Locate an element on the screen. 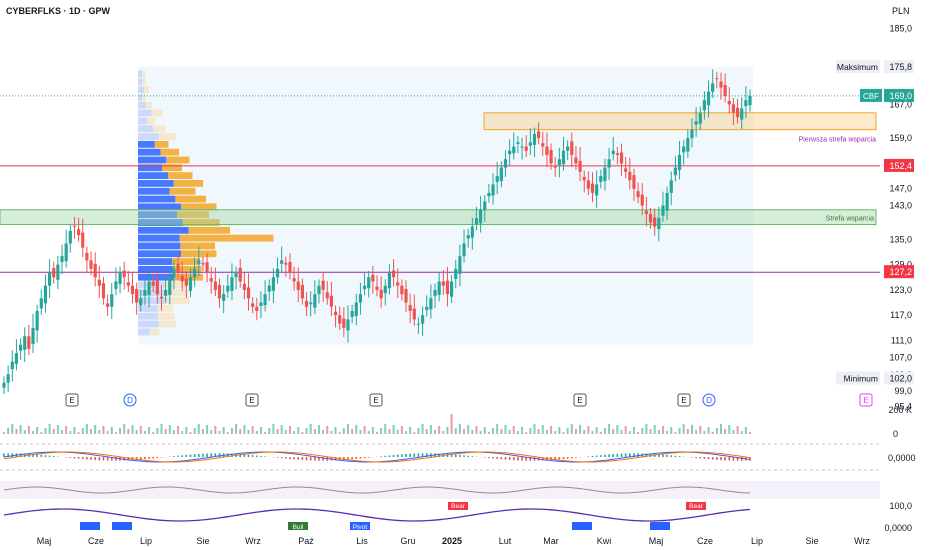  oscillator-line is located at coordinates (377, 515).